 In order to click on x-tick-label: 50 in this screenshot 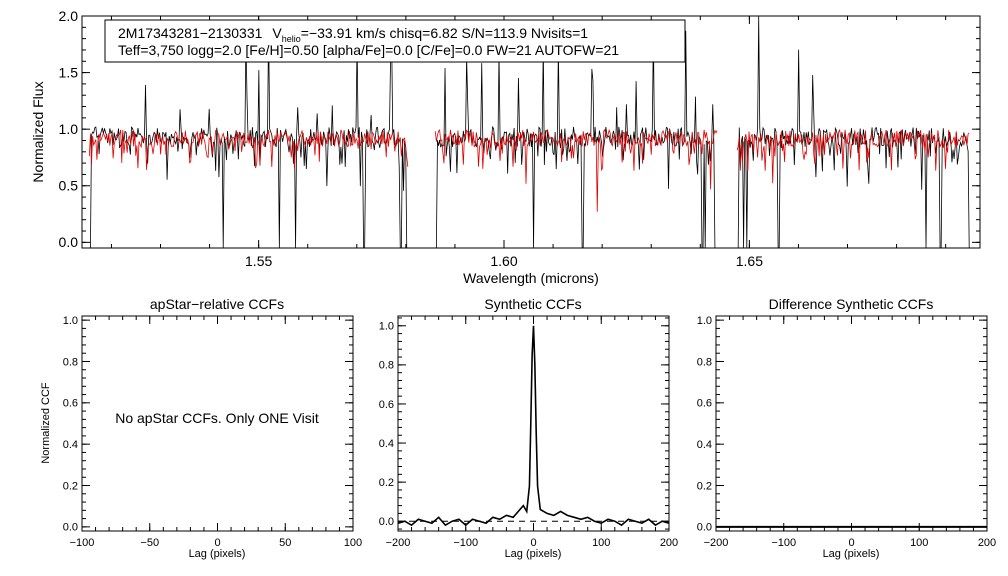, I will do `click(285, 543)`.